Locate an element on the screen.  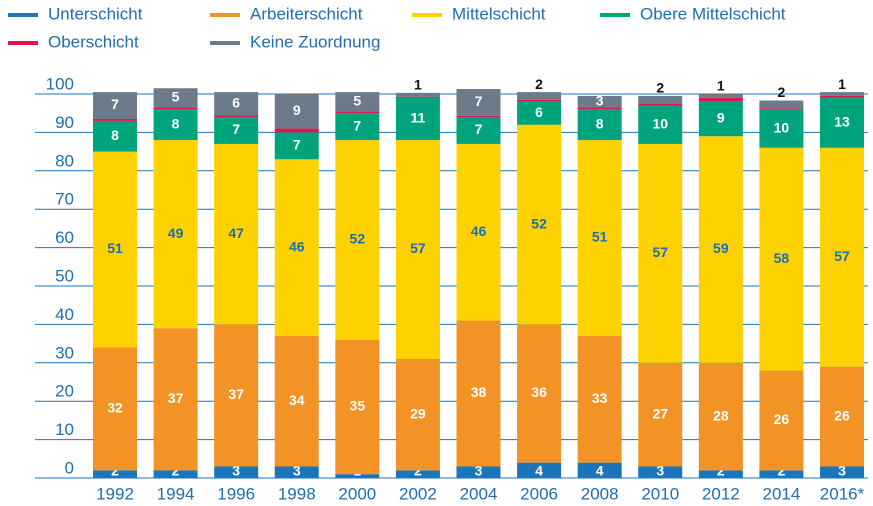
x-tick-label: 2016* is located at coordinates (842, 493).